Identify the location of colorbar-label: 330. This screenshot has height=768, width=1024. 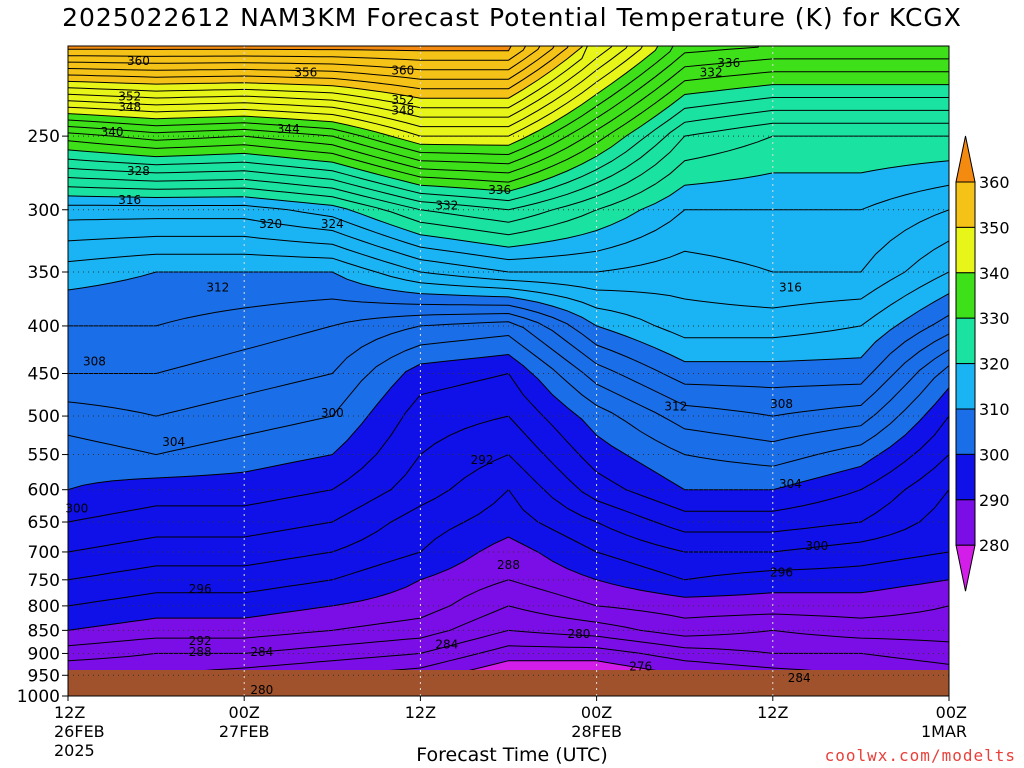
(994, 318).